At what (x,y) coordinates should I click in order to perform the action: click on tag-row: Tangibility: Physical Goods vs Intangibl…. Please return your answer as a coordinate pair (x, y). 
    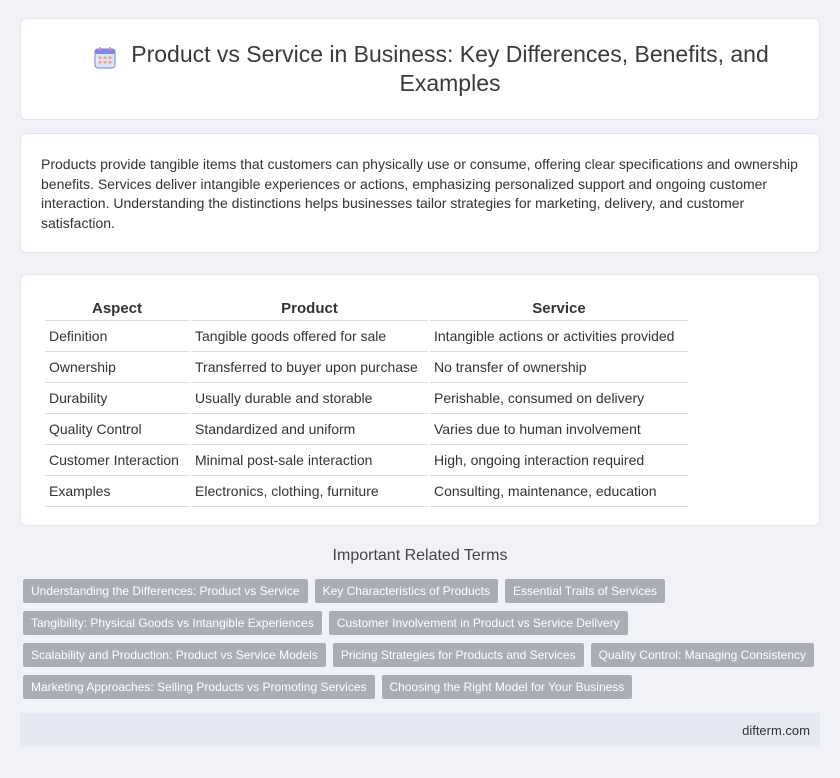
    Looking at the image, I should click on (423, 623).